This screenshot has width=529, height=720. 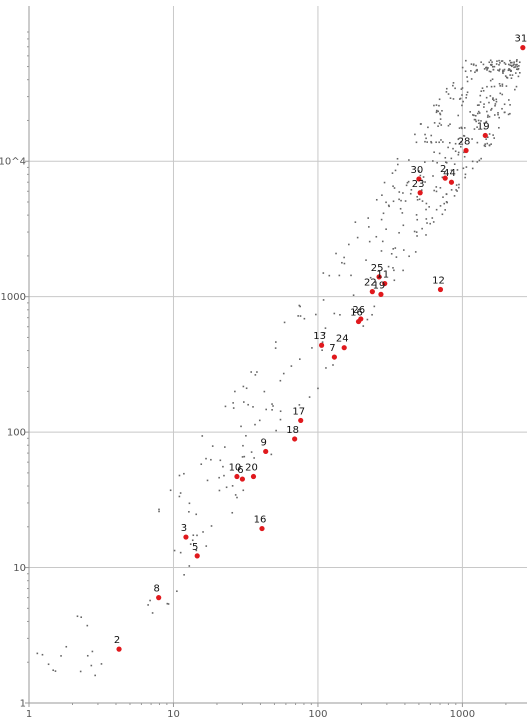 I want to click on x-tick-label: 1, so click(x=29, y=714).